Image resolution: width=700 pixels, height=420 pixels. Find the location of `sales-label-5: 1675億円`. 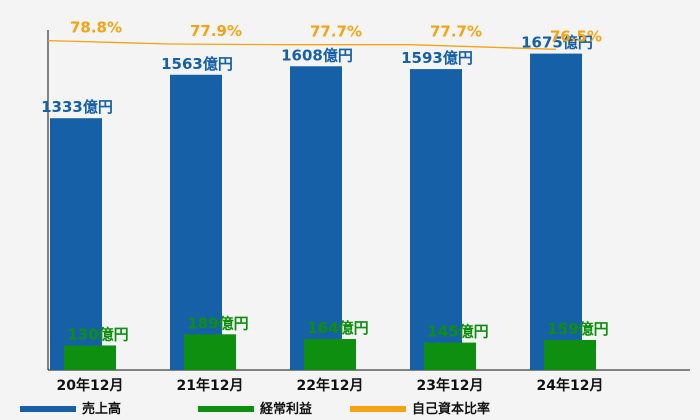

sales-label-5: 1675億円 is located at coordinates (557, 43).